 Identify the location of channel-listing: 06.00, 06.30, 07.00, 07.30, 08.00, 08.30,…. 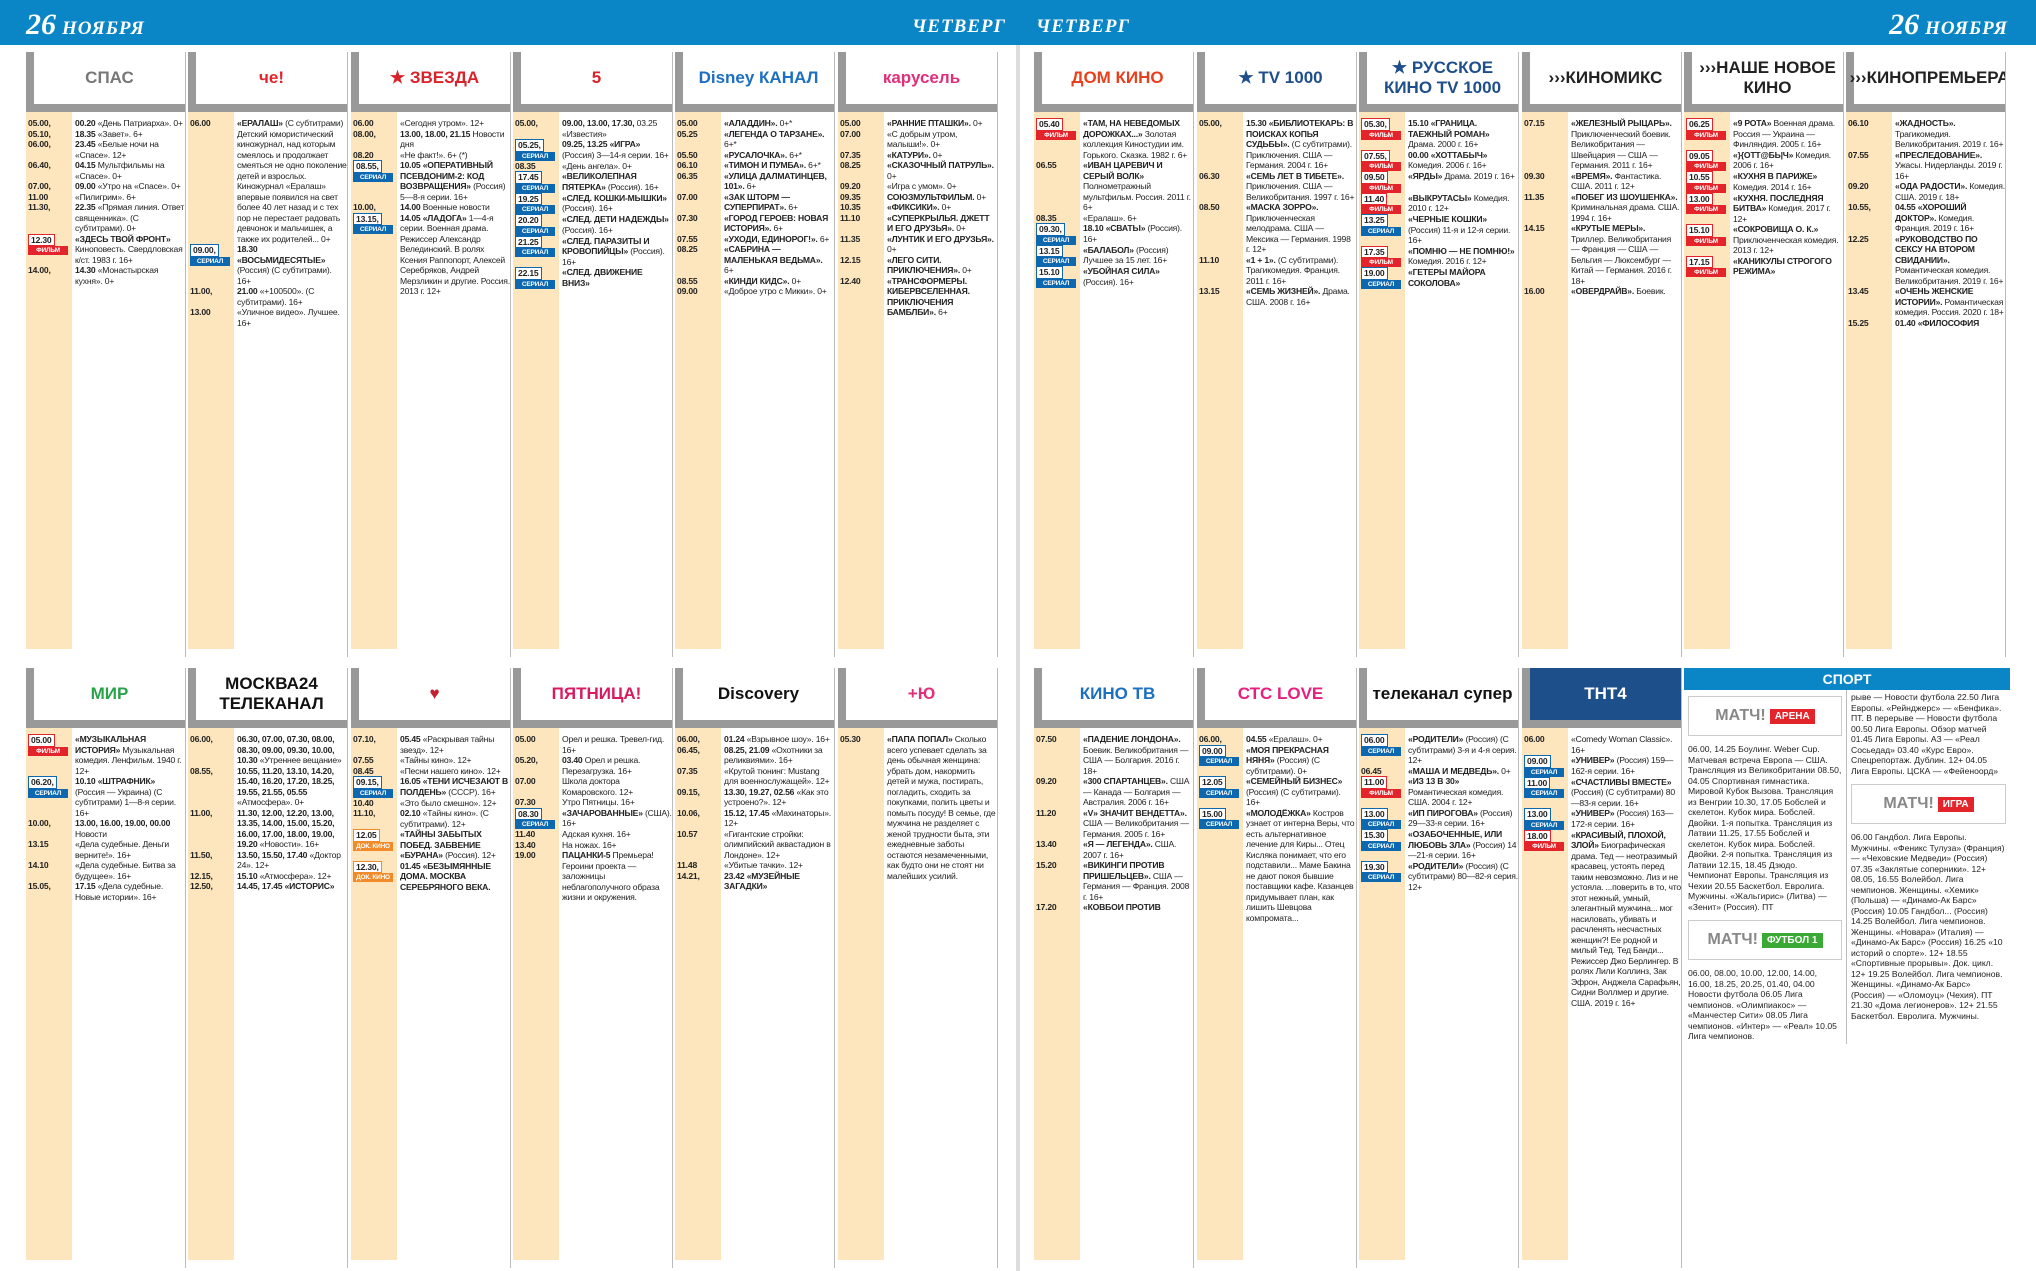
(267, 994).